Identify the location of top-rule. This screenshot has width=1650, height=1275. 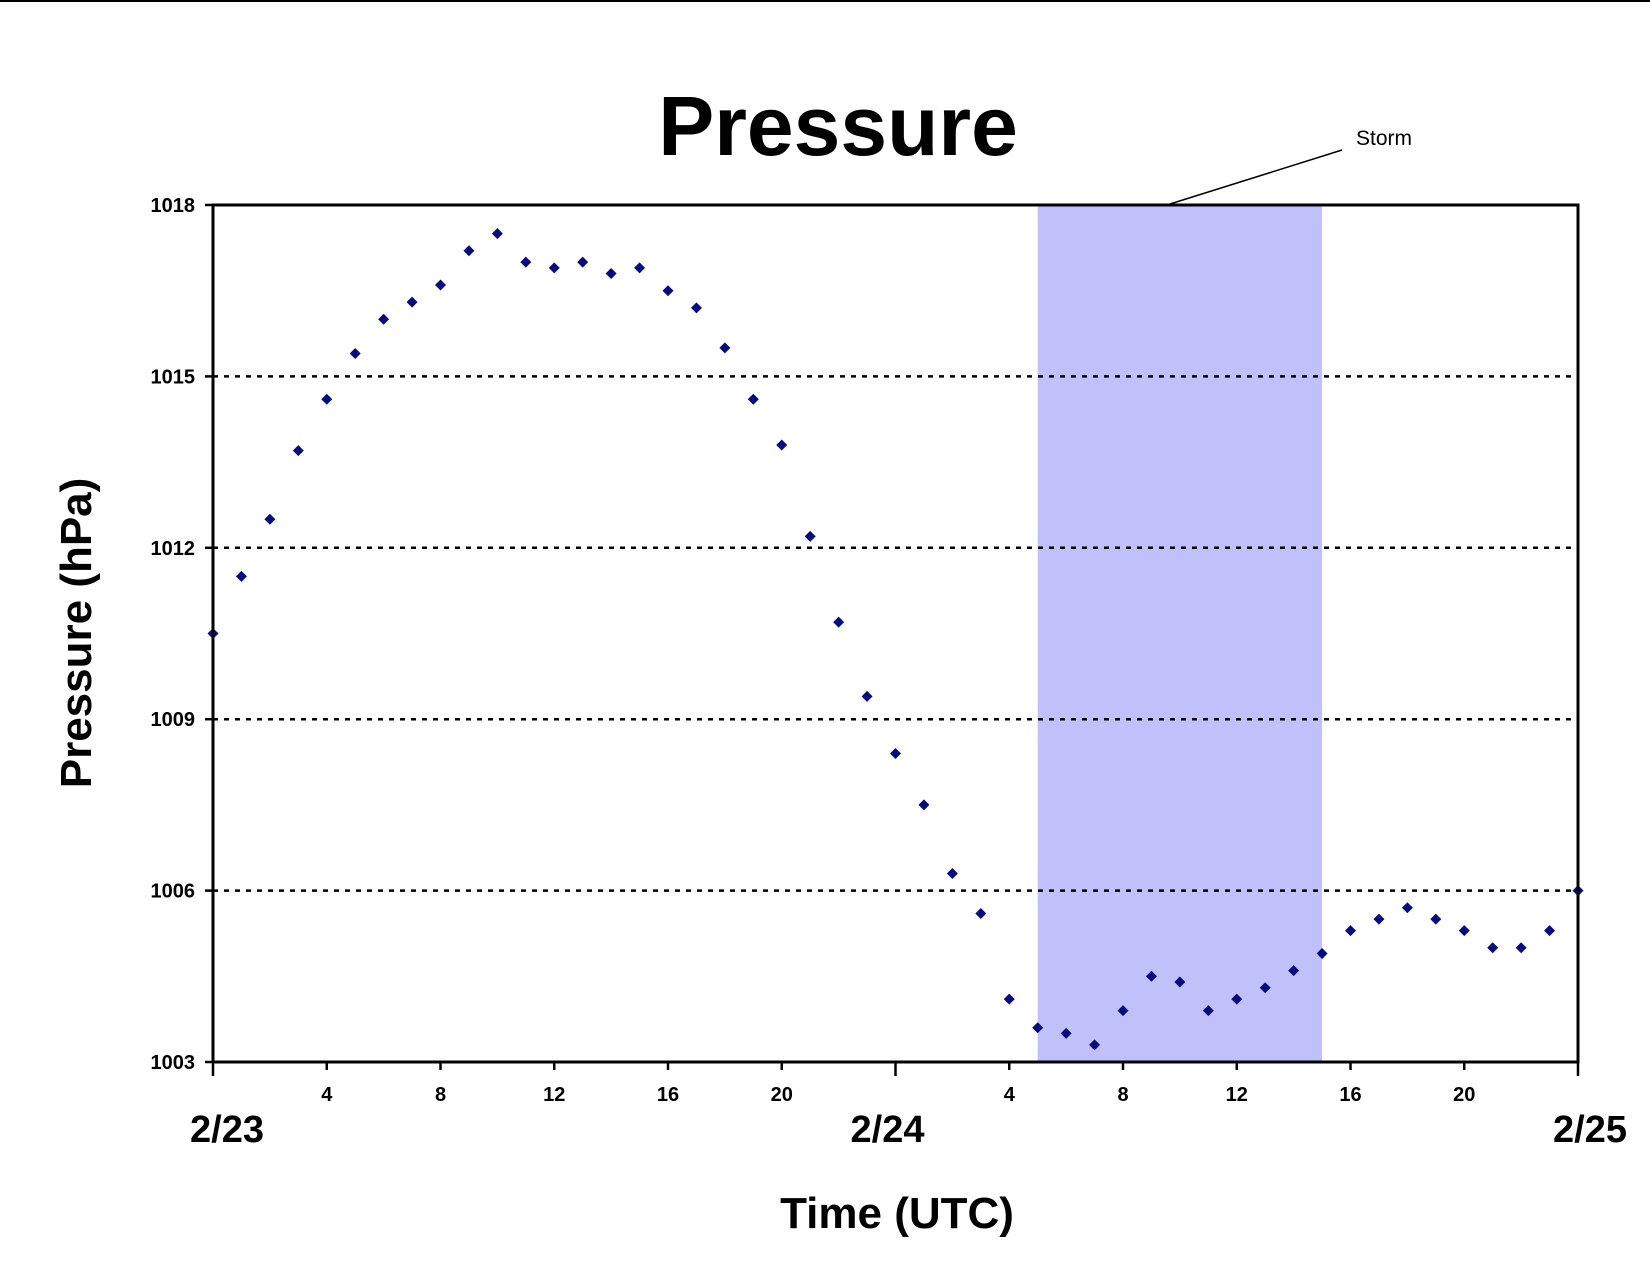
(825, 1).